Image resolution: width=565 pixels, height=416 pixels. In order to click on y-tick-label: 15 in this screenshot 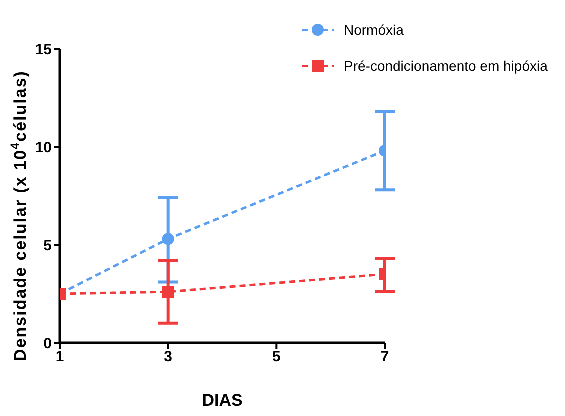, I will do `click(43, 49)`.